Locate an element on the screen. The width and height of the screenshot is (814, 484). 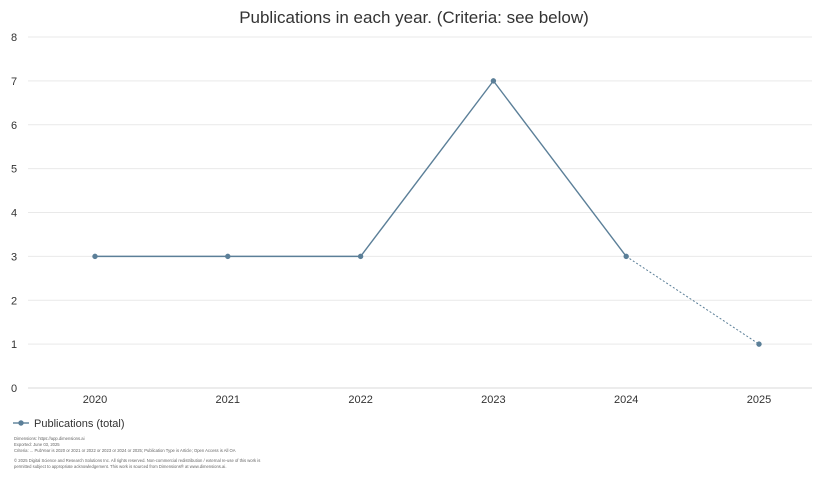
legend-point-marker is located at coordinates (21, 423).